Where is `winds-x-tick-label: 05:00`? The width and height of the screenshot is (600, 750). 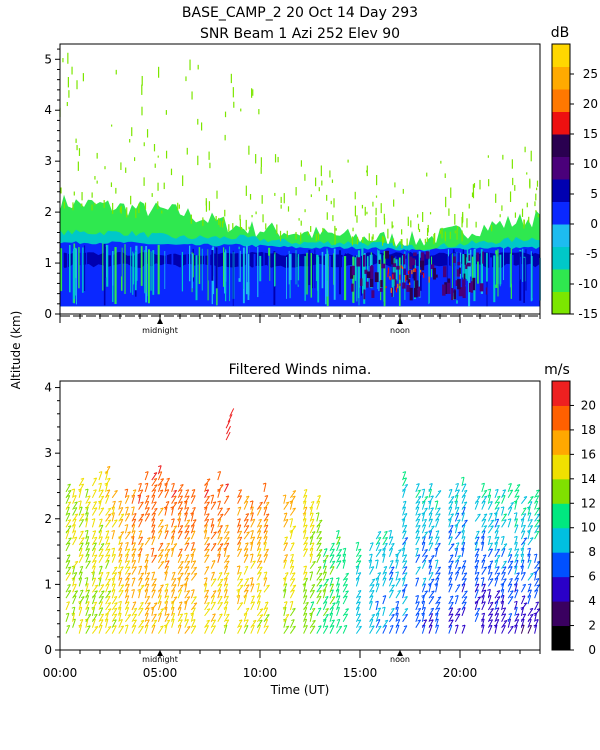 winds-x-tick-label: 05:00 is located at coordinates (160, 673).